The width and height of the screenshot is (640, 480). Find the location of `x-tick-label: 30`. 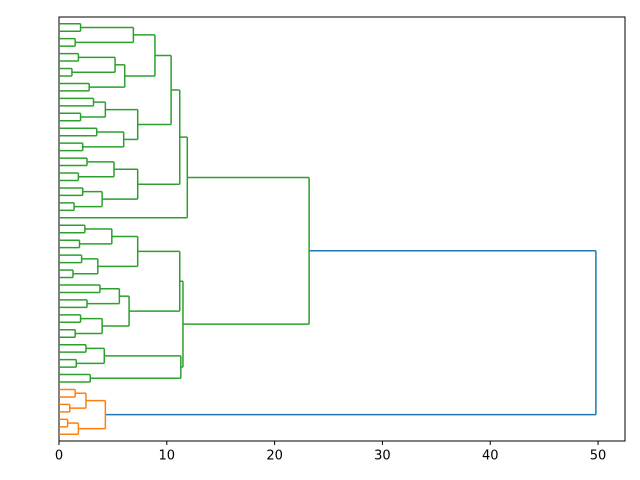

x-tick-label: 30 is located at coordinates (382, 456).